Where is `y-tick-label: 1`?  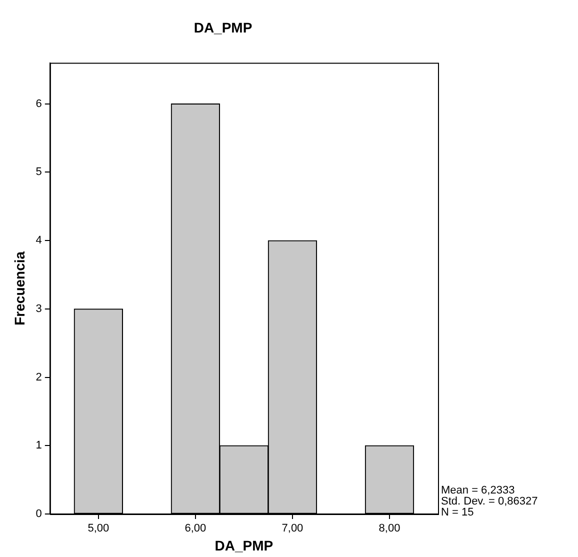
y-tick-label: 1 is located at coordinates (39, 446).